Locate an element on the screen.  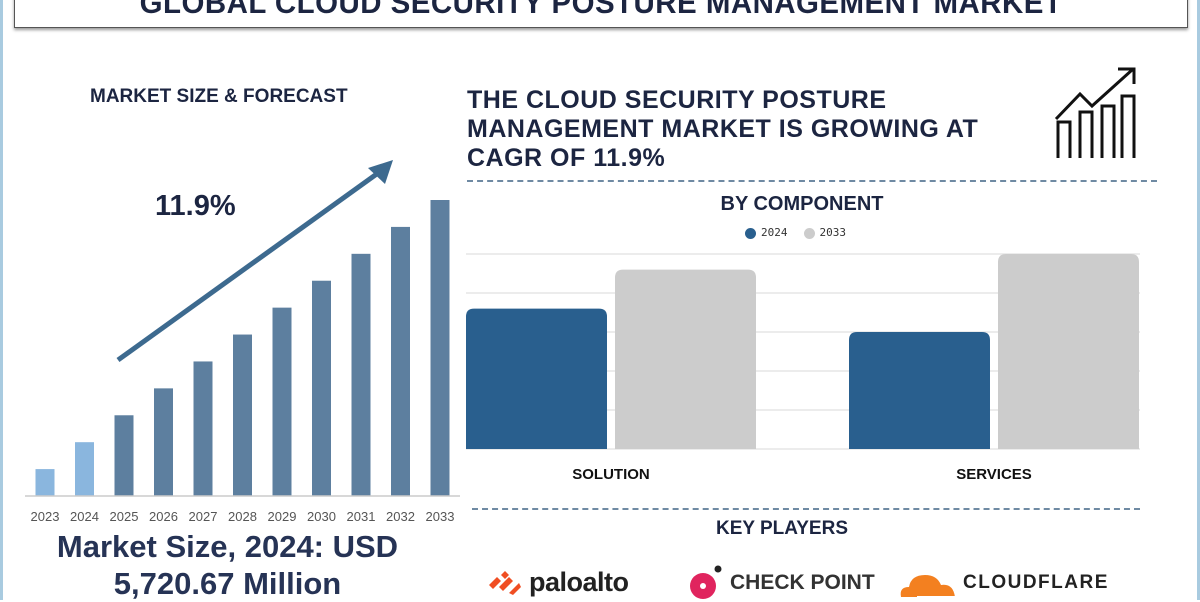
paloalto-logo: paloalto is located at coordinates (558, 582).